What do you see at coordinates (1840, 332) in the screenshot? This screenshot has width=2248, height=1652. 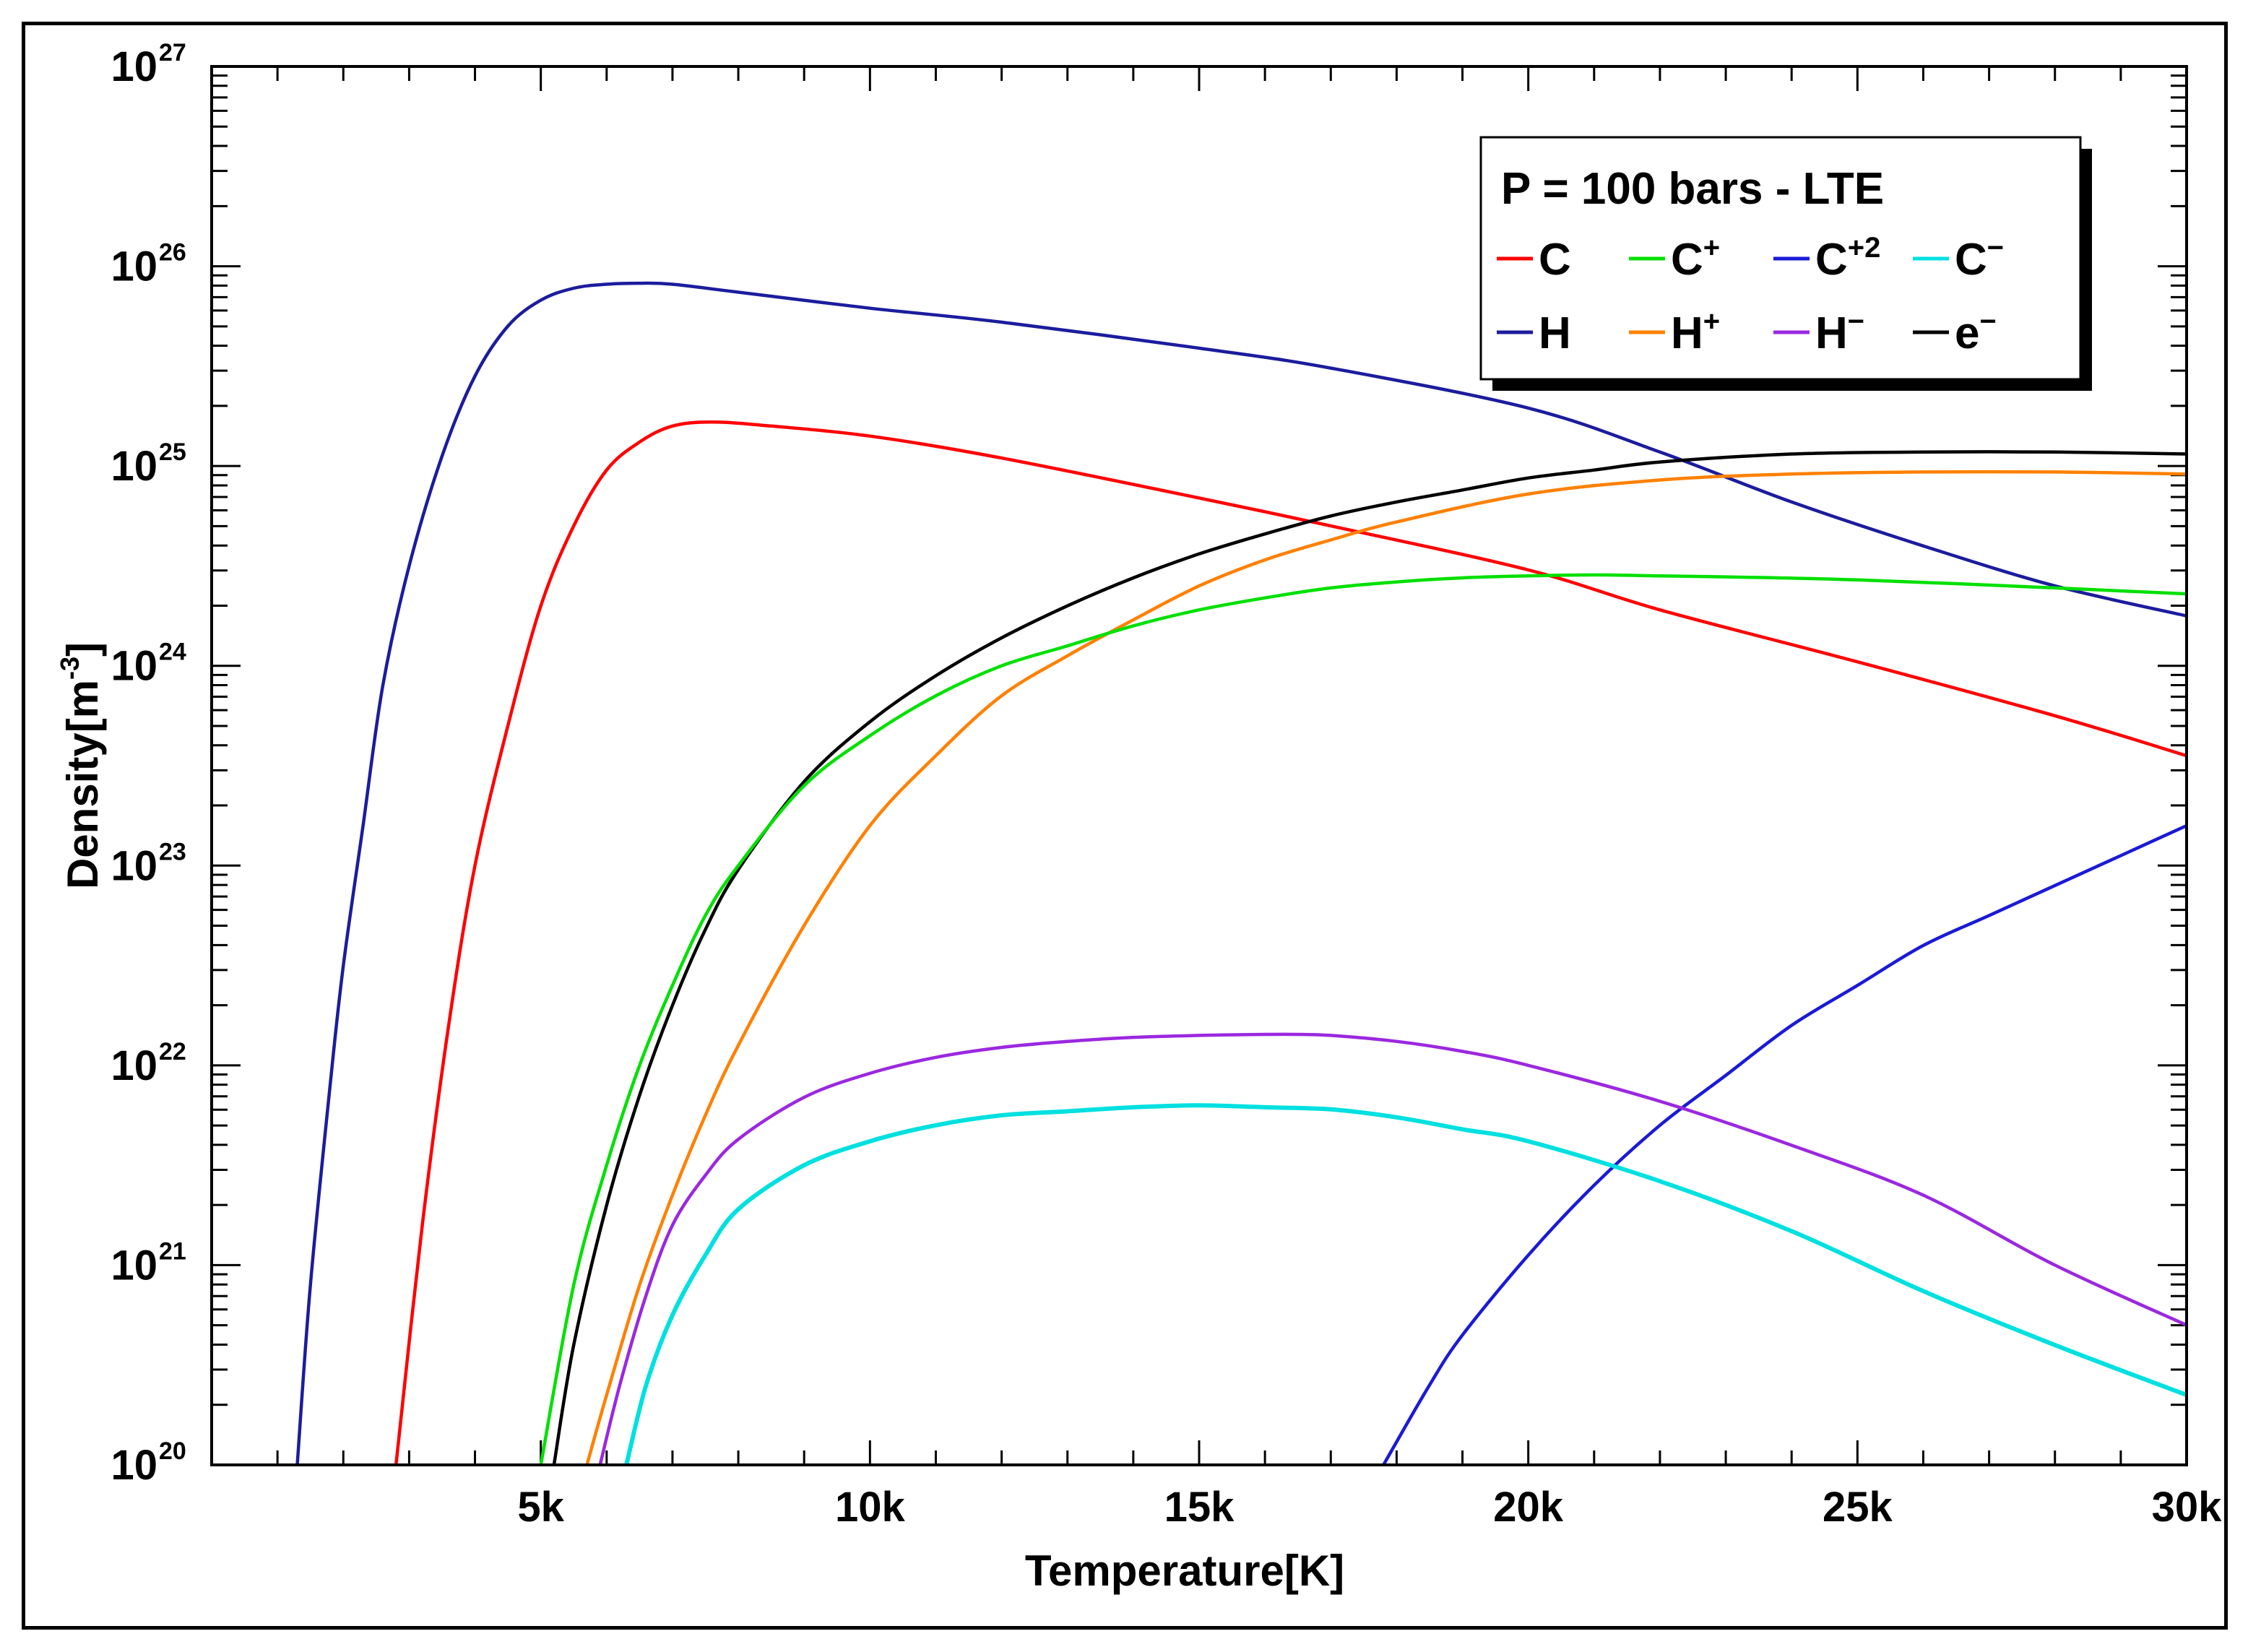 I see `legend-label: H−` at bounding box center [1840, 332].